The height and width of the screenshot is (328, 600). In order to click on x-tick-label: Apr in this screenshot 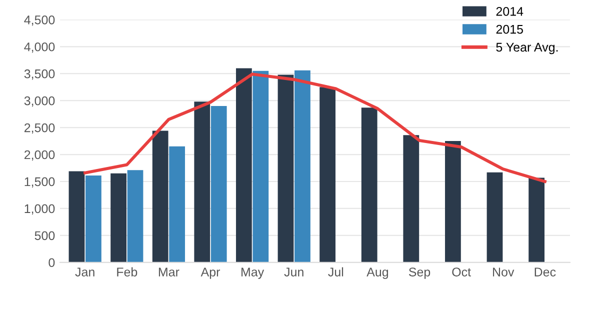, I will do `click(210, 273)`.